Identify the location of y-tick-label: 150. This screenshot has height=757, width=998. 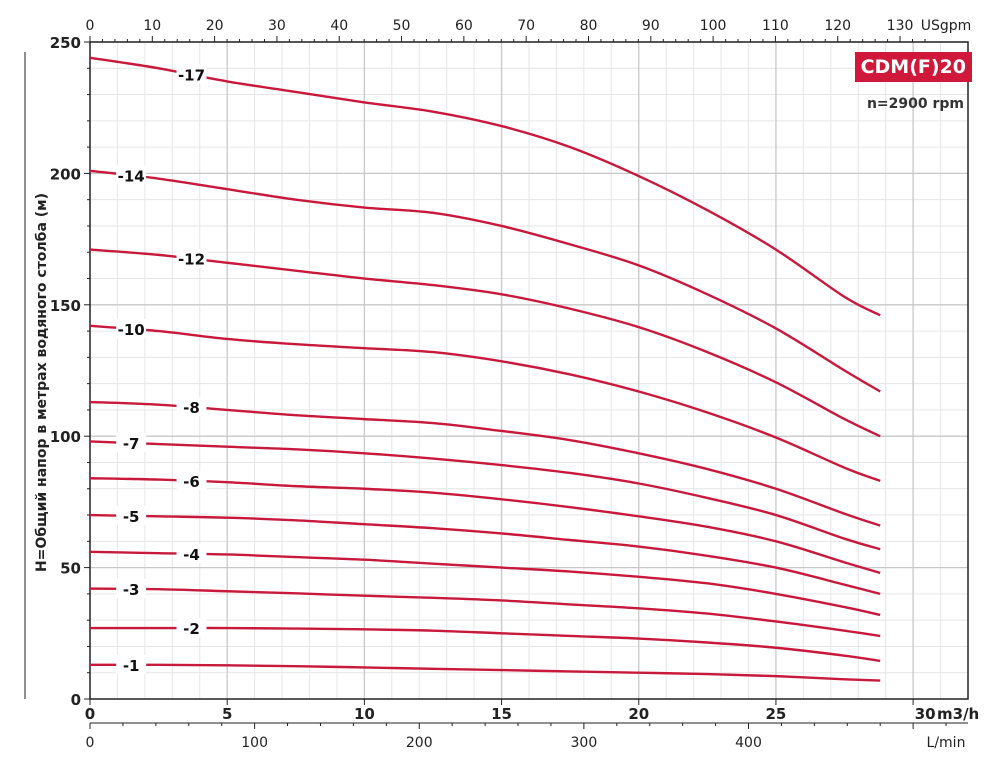
(65, 306).